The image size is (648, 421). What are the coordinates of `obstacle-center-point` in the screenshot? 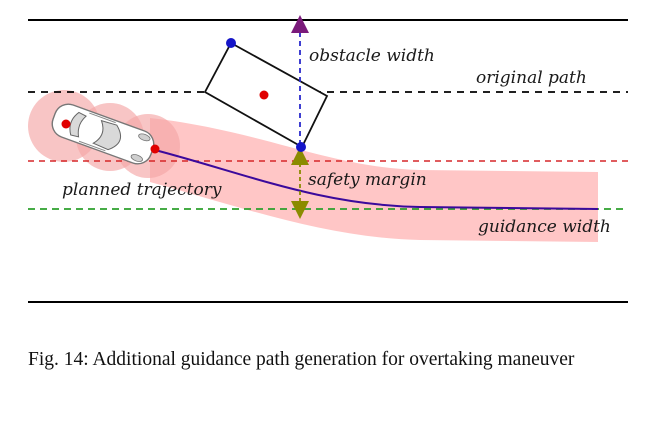 It's located at (264, 95).